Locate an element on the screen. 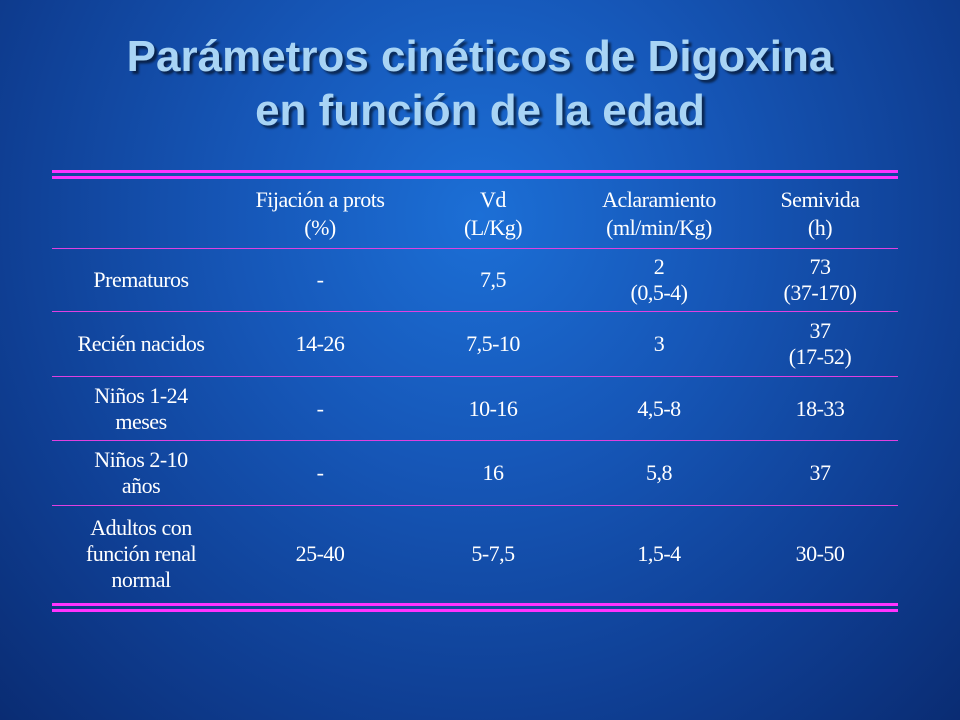 Image resolution: width=960 pixels, height=720 pixels. table-row-label: Niños 2-10 años is located at coordinates (141, 473).